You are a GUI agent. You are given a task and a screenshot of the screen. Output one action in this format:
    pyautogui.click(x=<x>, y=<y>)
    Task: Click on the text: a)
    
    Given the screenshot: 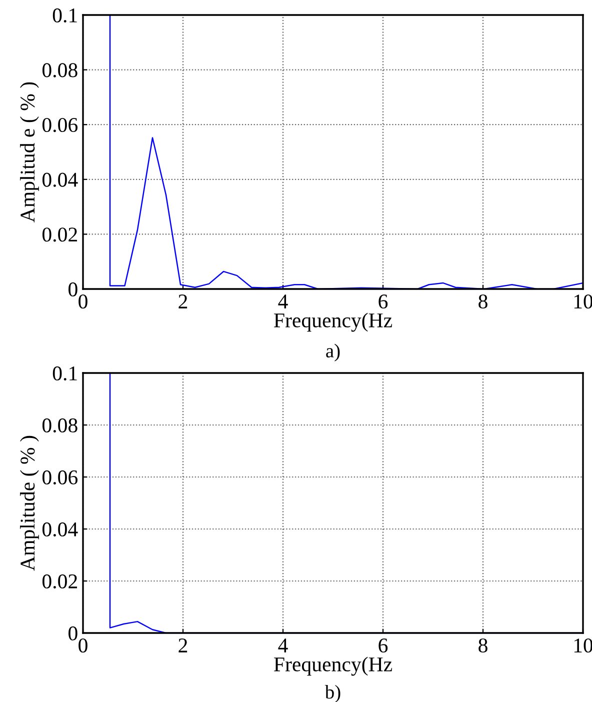 What is the action you would take?
    pyautogui.click(x=333, y=353)
    